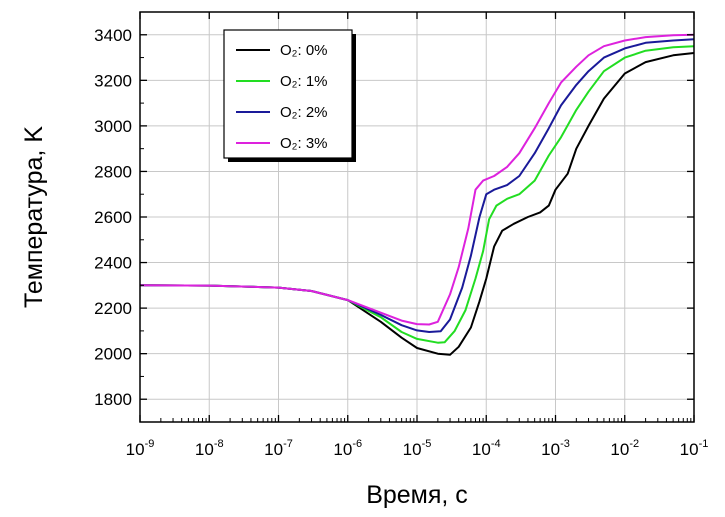 The width and height of the screenshot is (725, 517). Describe the element at coordinates (304, 143) in the screenshot. I see `legend-label-3: O₂: 3%` at that location.